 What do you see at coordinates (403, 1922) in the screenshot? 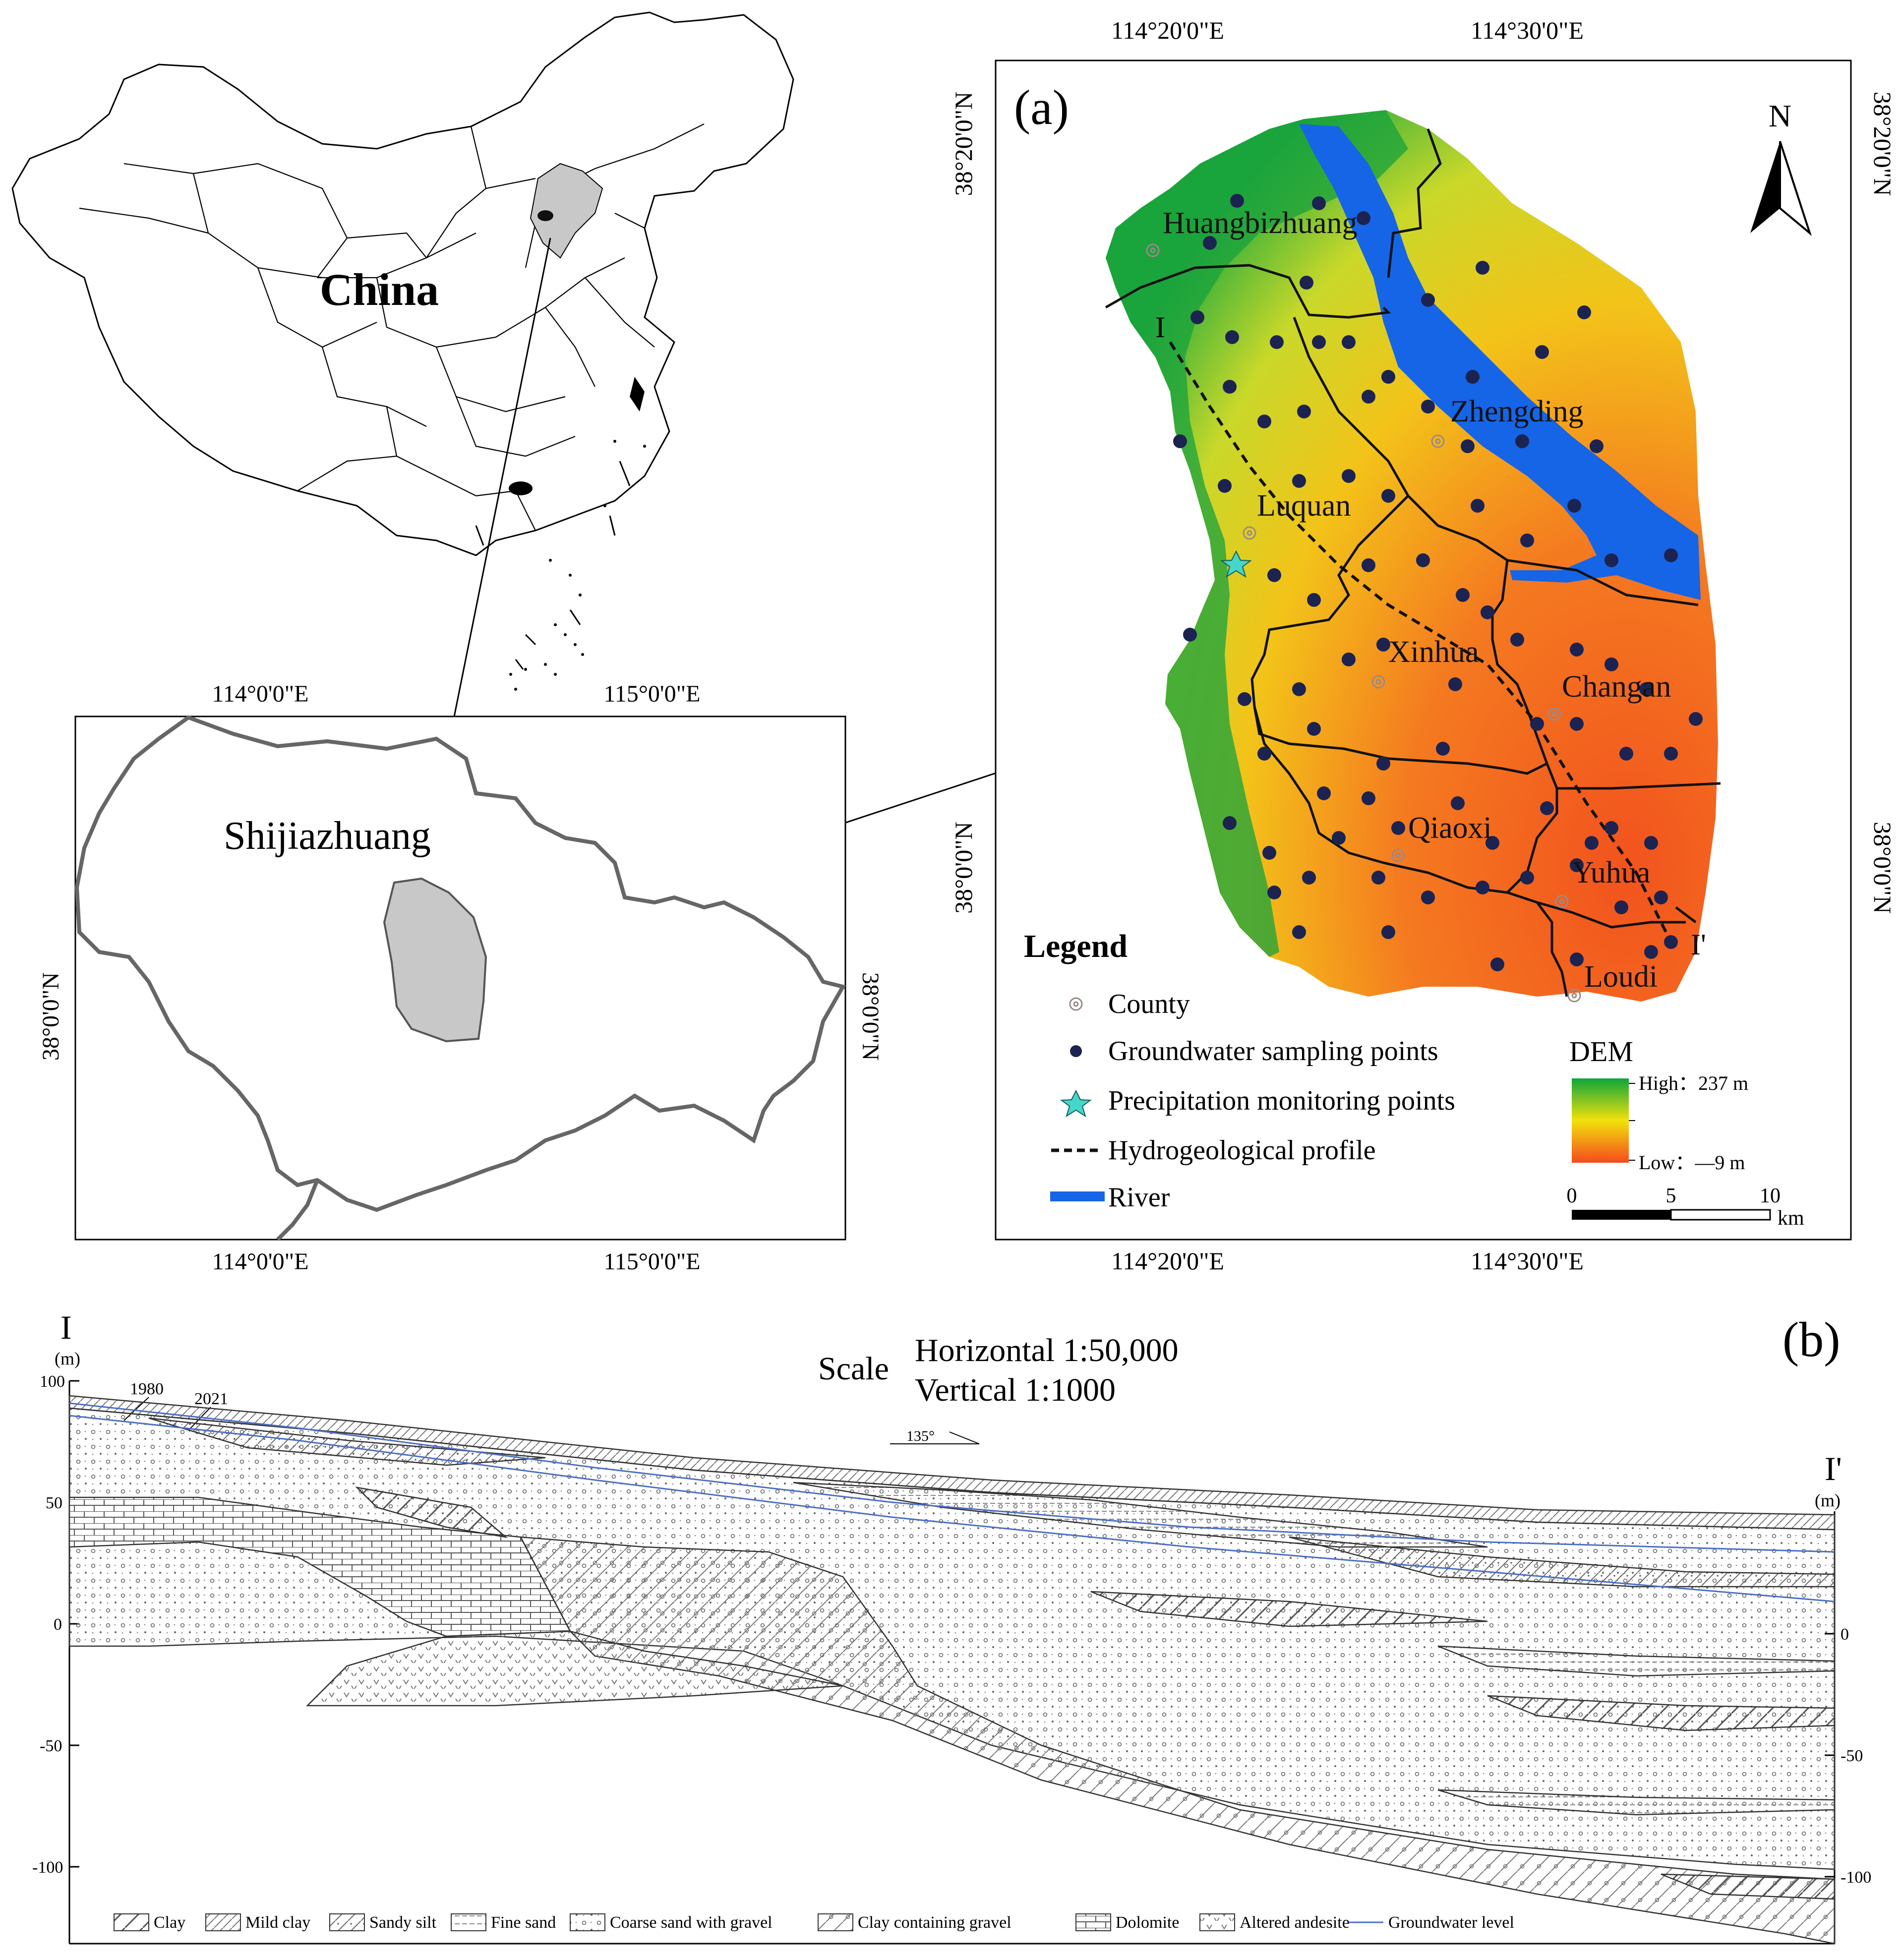
I see `legend-sandy-silt: Sandy silt` at bounding box center [403, 1922].